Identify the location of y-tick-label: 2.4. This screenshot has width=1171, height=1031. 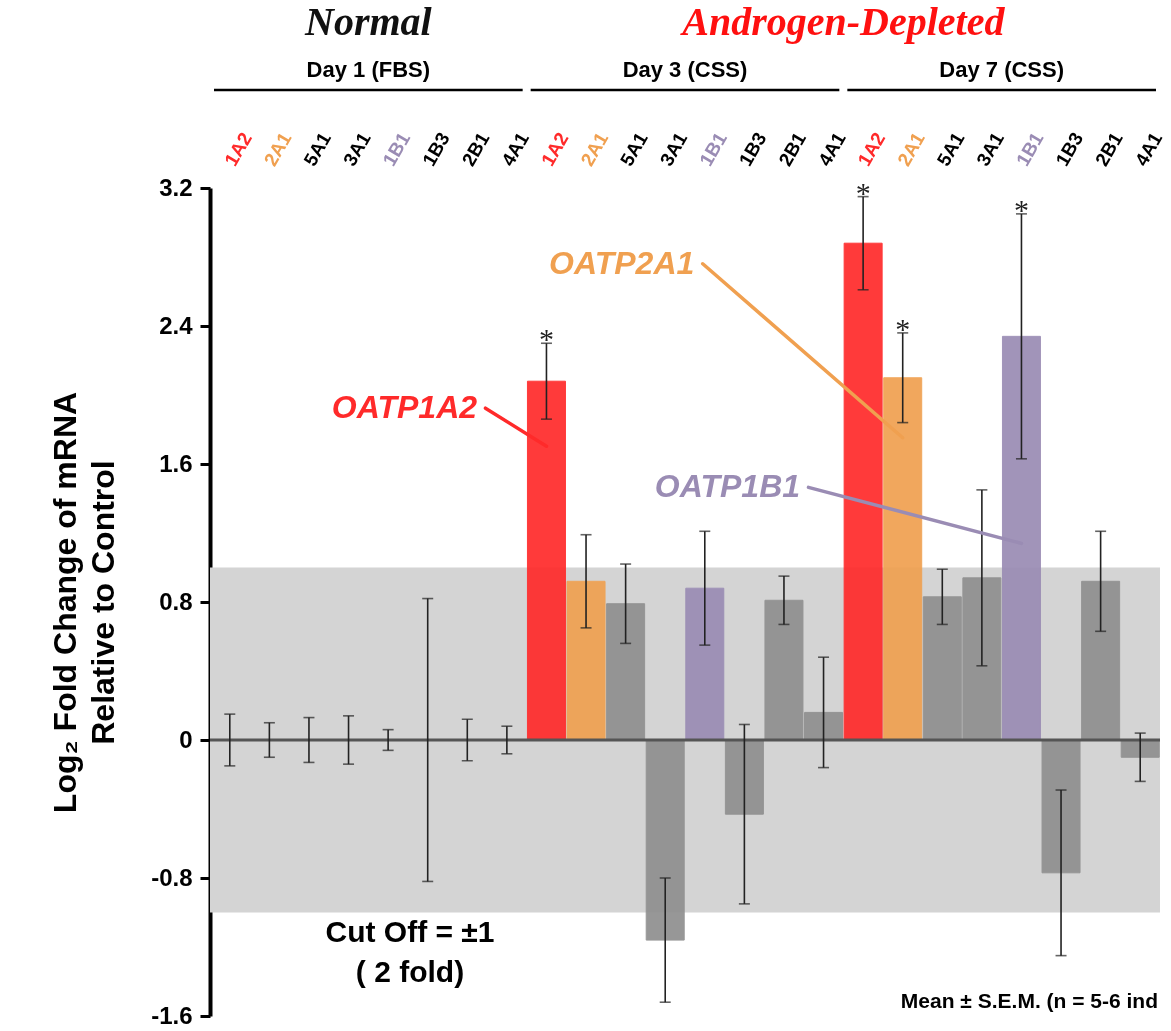
(176, 325).